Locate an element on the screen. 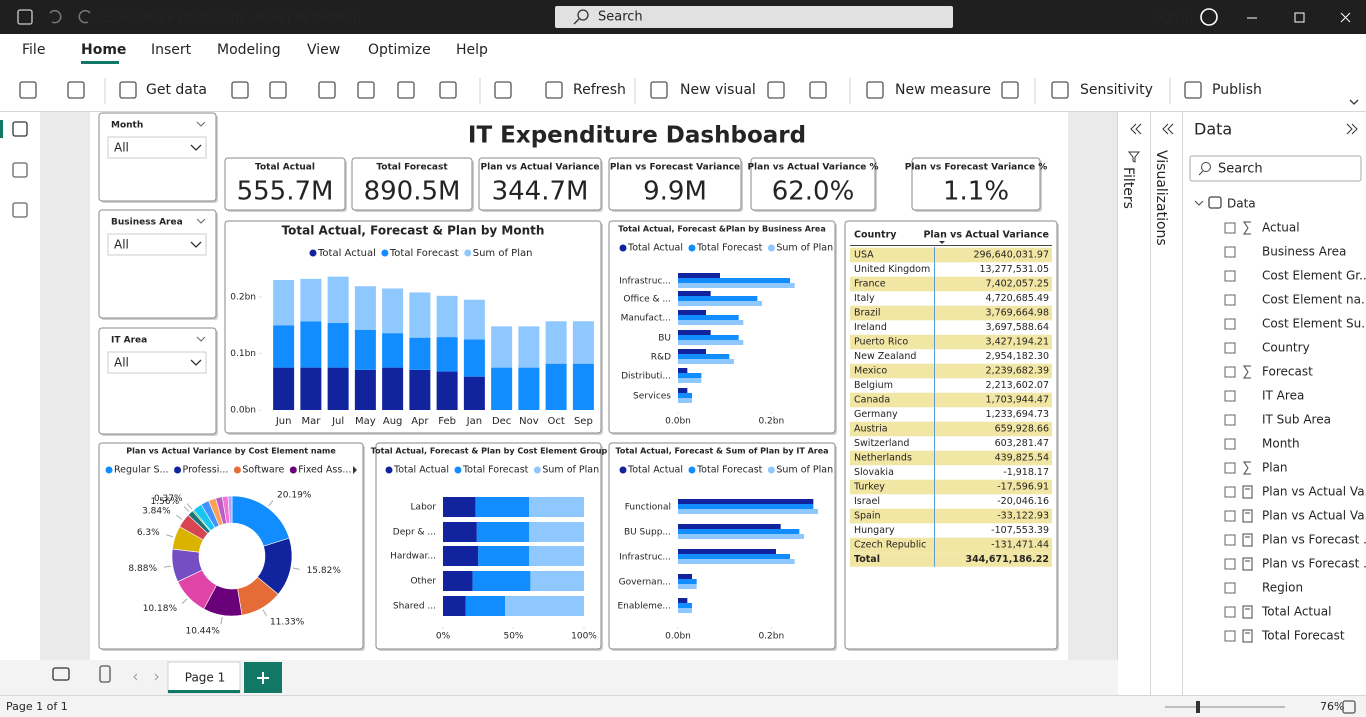 Image resolution: width=1366 pixels, height=717 pixels. x-tick-label: Jun is located at coordinates (283, 421).